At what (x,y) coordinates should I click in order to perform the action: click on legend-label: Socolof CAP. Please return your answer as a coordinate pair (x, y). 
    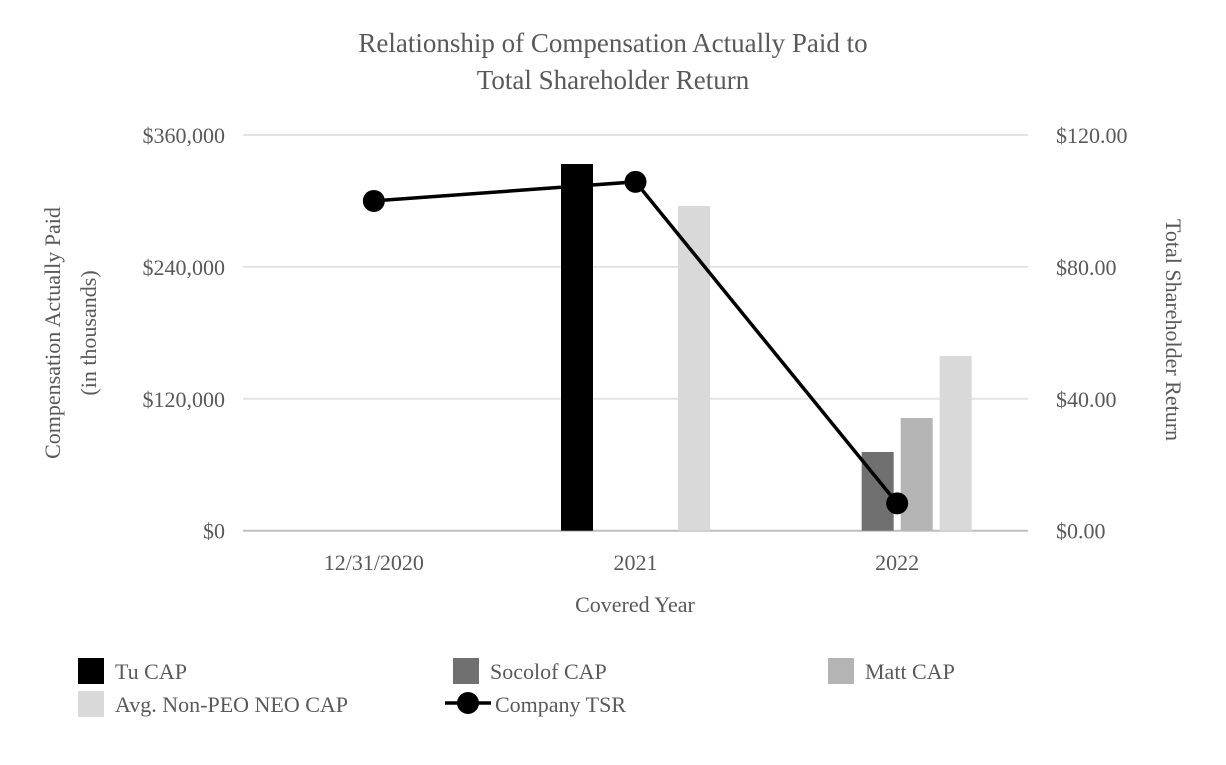
    Looking at the image, I should click on (548, 671).